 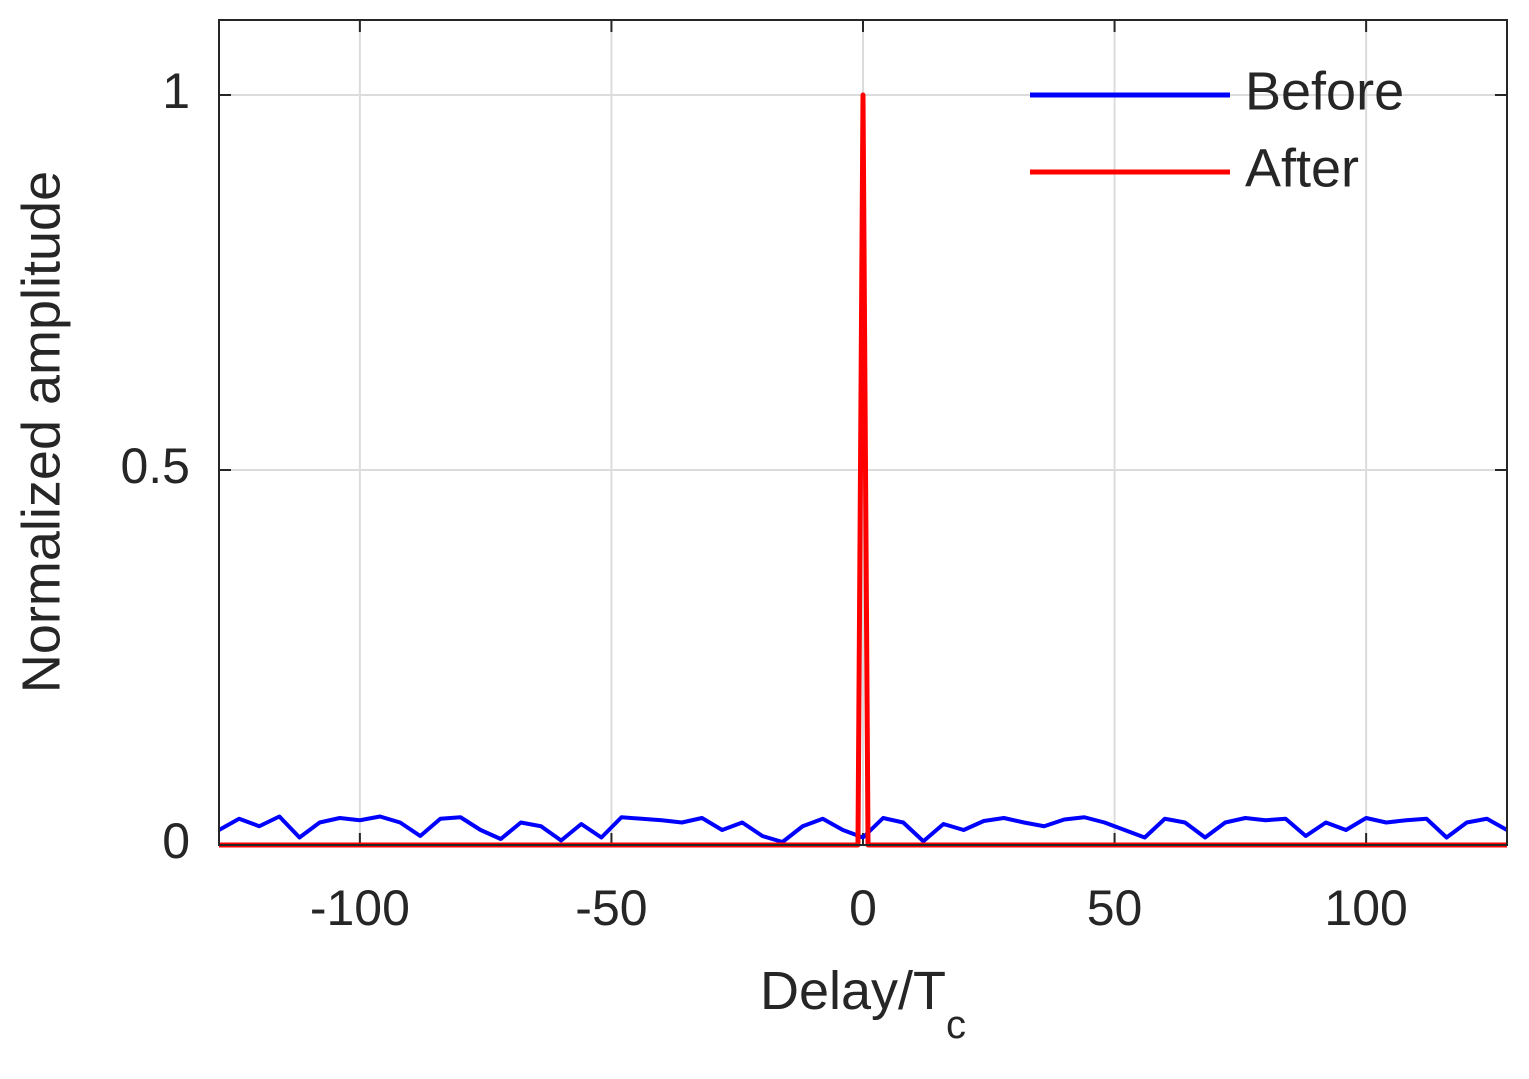 I want to click on y-axis-label: Normalized amplitude, so click(x=41, y=432).